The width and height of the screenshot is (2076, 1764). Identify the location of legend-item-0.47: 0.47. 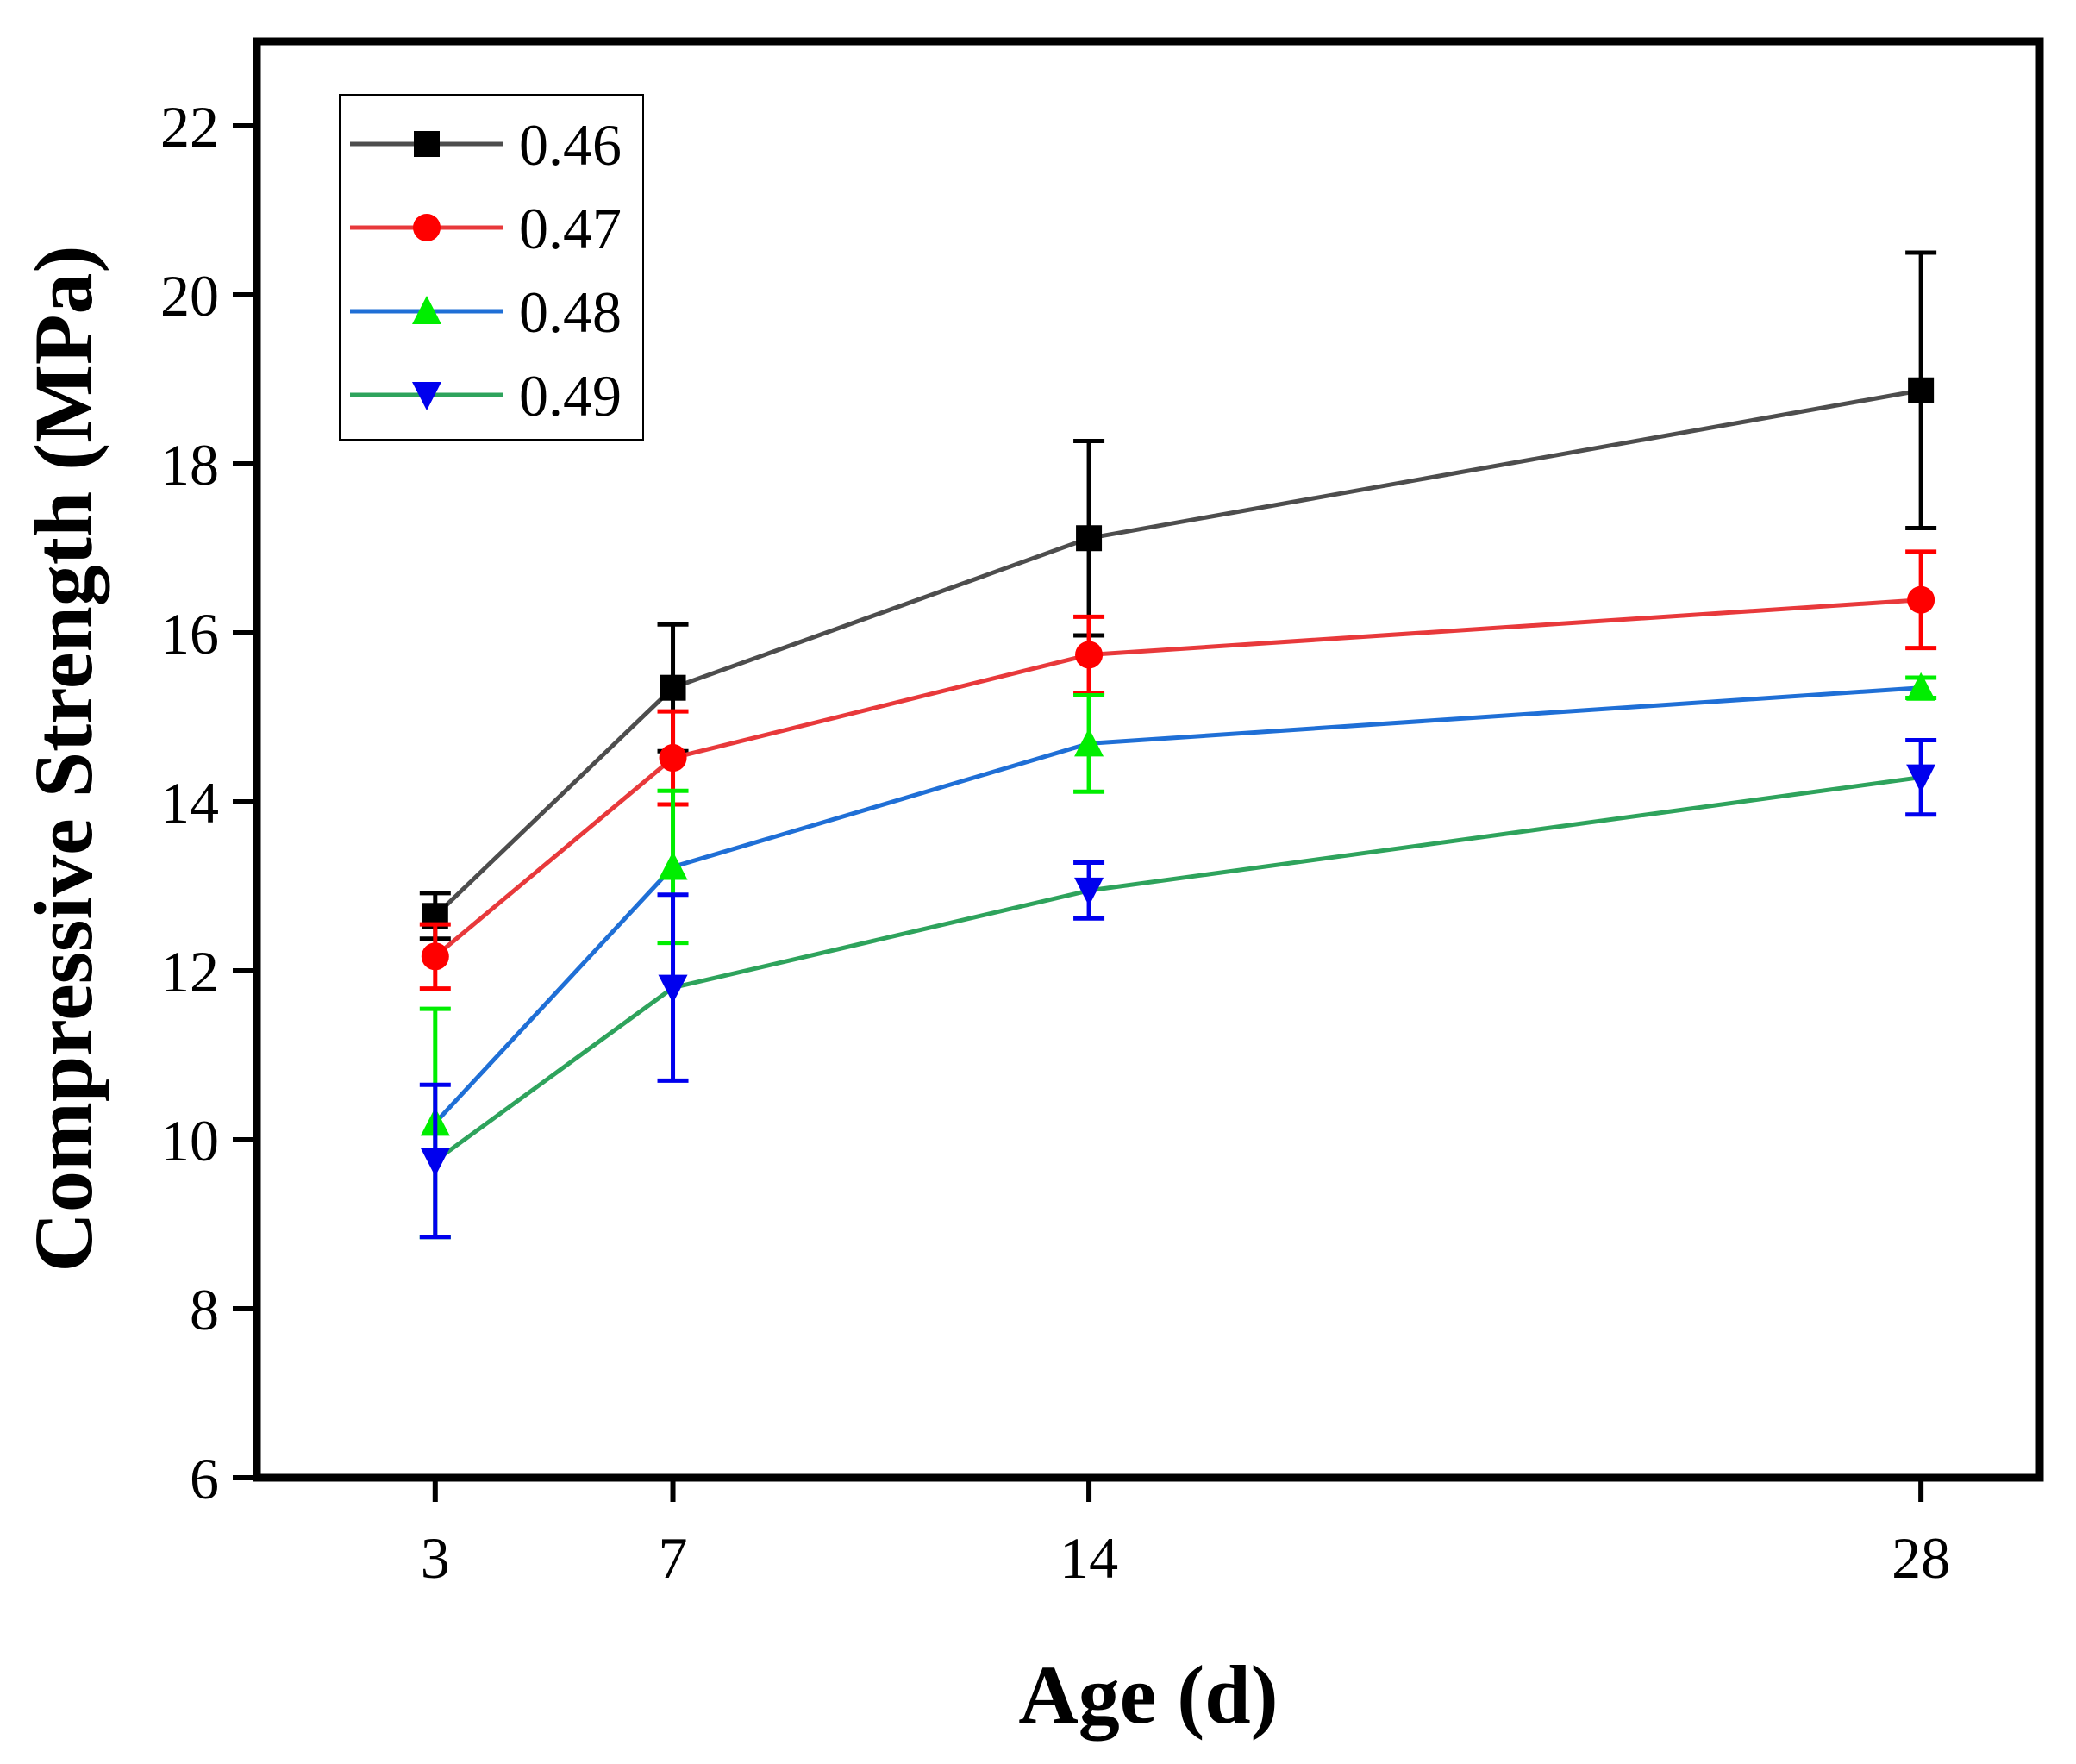
(486, 228).